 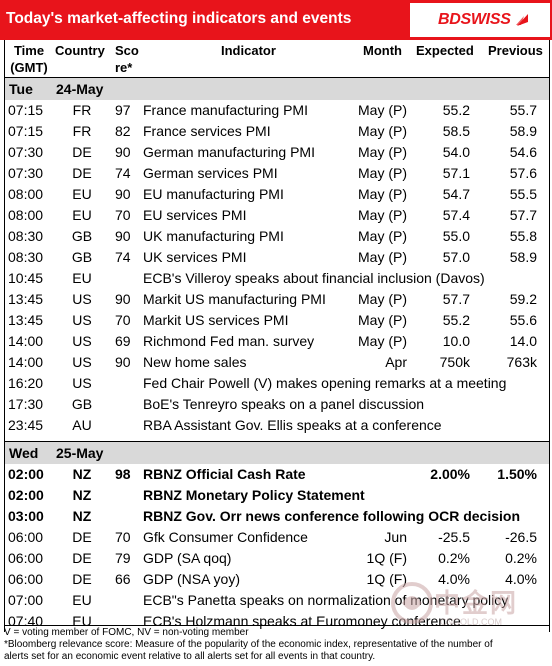 What do you see at coordinates (195, 215) in the screenshot?
I see `cell-indicator: EU services PMI` at bounding box center [195, 215].